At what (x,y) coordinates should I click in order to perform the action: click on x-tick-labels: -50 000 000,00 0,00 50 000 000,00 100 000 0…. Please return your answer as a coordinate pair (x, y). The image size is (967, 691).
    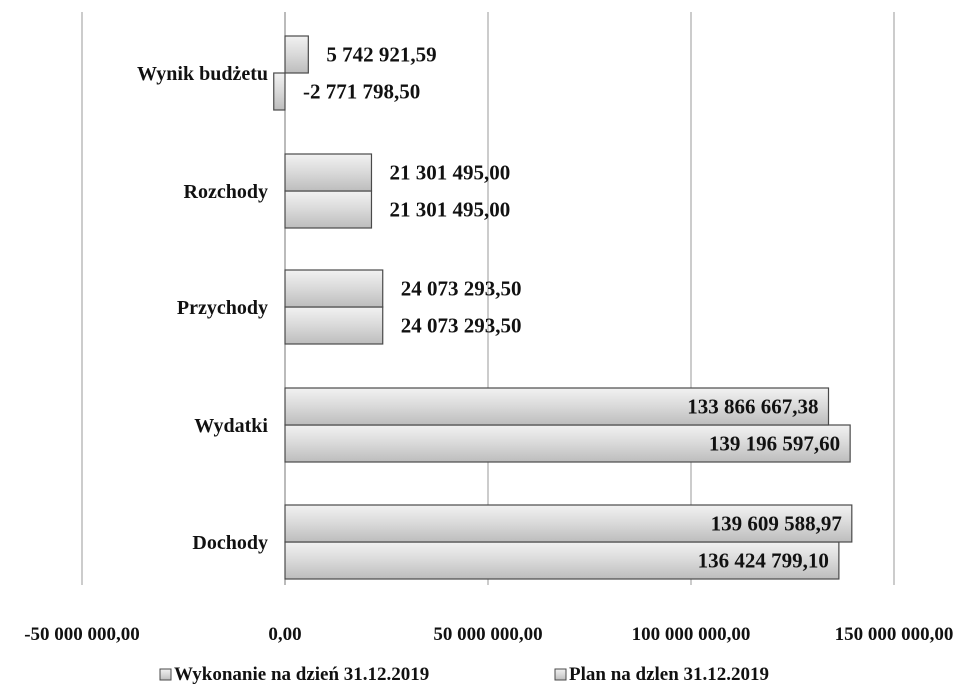
    Looking at the image, I should click on (488, 634).